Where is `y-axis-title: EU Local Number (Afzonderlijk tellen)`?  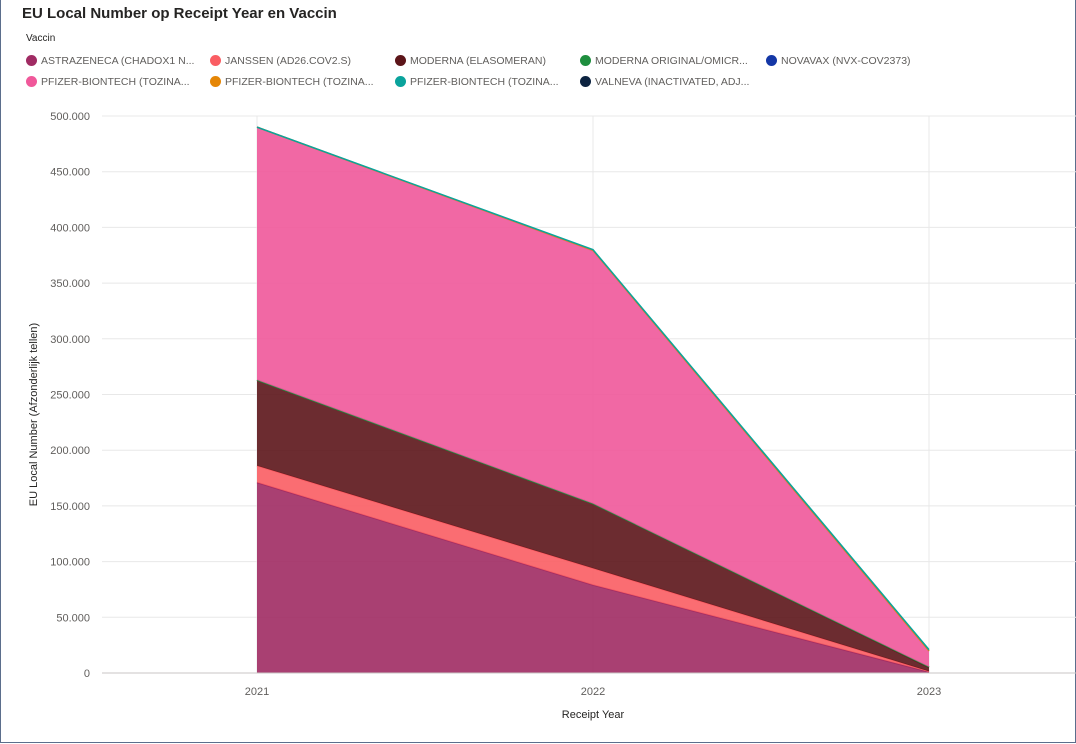 y-axis-title: EU Local Number (Afzonderlijk tellen) is located at coordinates (34, 414).